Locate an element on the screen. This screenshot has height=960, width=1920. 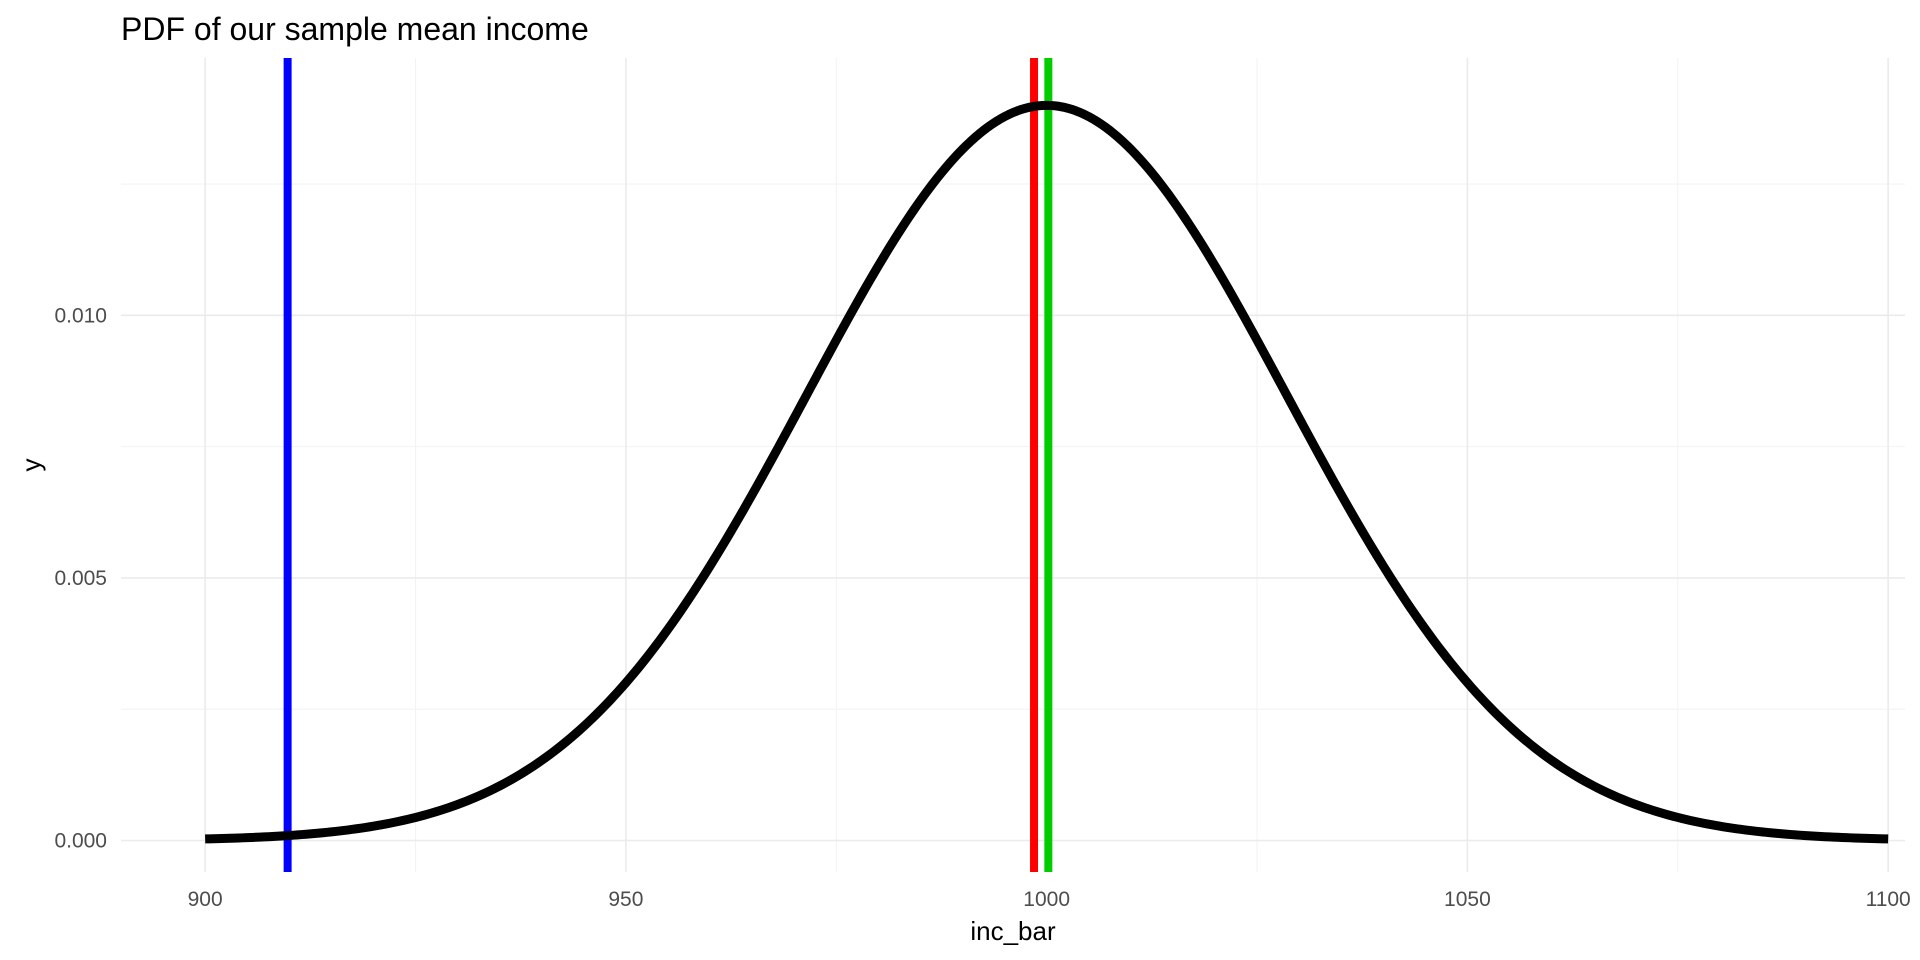
y-axis-title: y is located at coordinates (31, 465).